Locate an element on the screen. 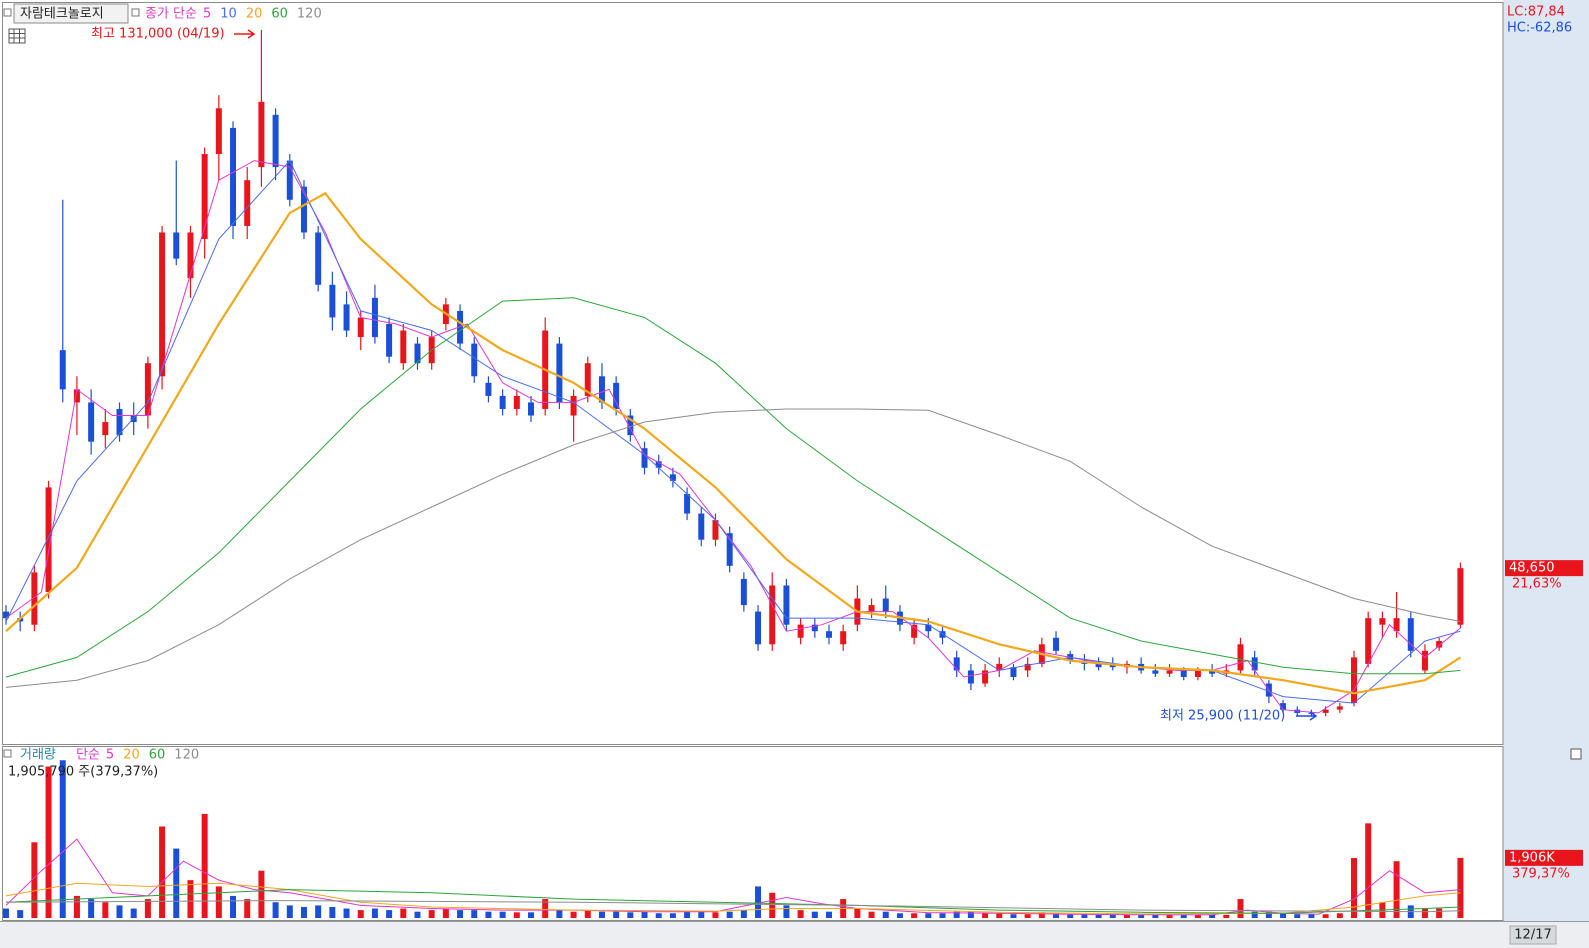 This screenshot has width=1589, height=948. legend-entry: 5 is located at coordinates (207, 14).